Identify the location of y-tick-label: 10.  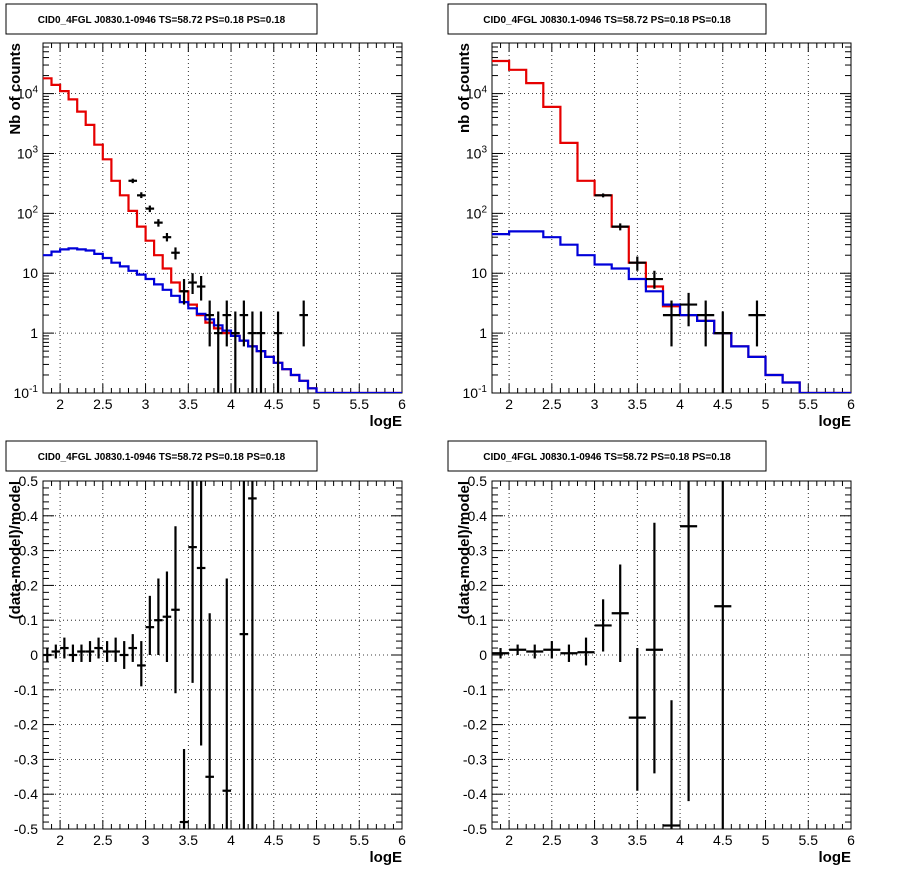
(479, 273).